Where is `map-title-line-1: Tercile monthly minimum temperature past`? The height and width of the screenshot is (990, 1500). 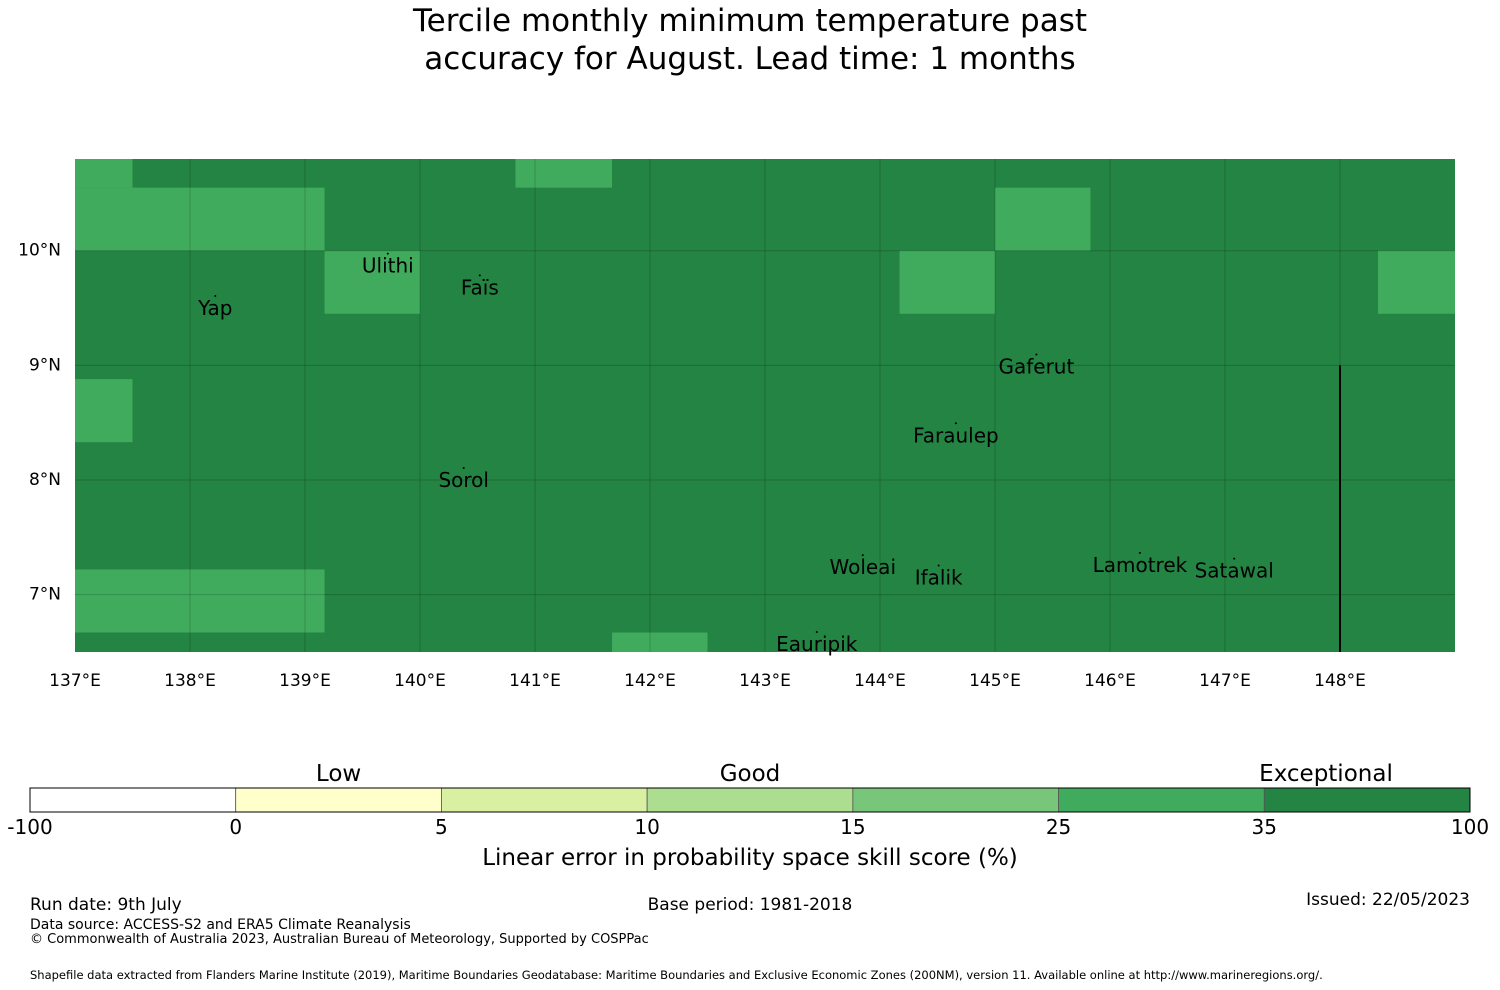
map-title-line-1: Tercile monthly minimum temperature past is located at coordinates (750, 21).